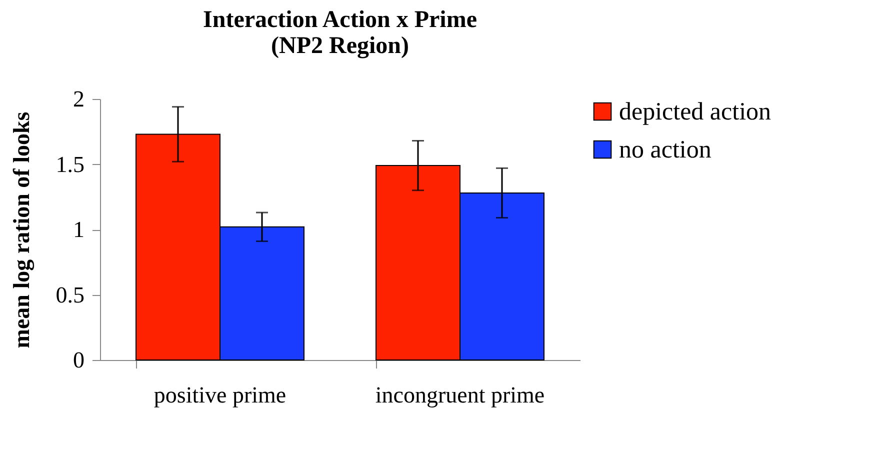 This screenshot has width=875, height=457. Describe the element at coordinates (460, 395) in the screenshot. I see `x-tick-label: incongruent prime` at that location.